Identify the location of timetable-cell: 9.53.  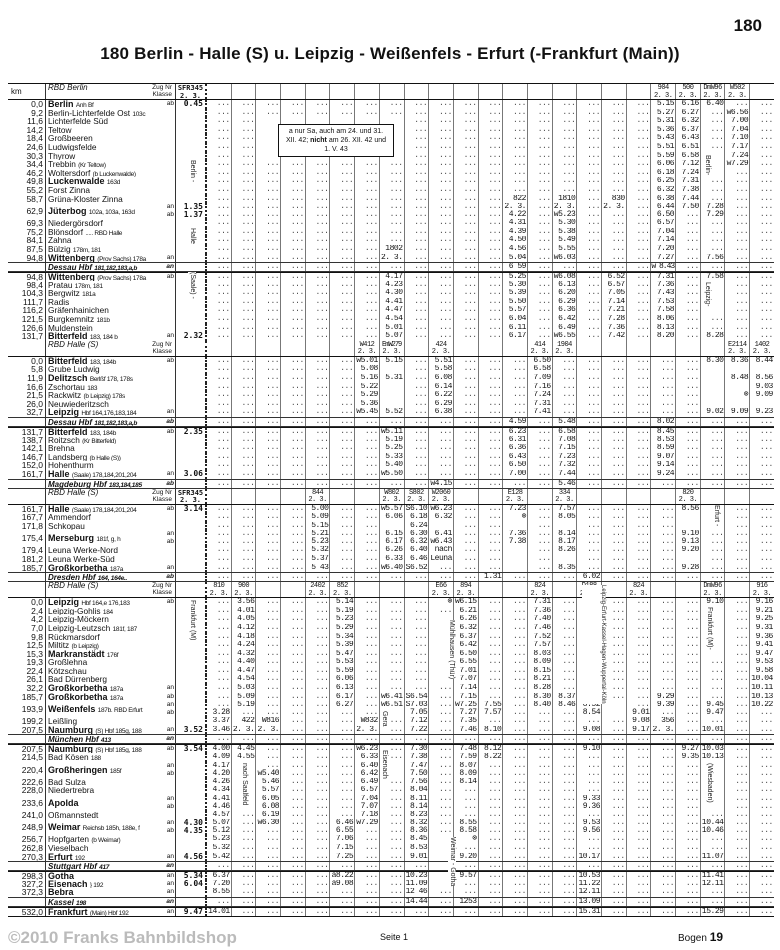
(762, 662).